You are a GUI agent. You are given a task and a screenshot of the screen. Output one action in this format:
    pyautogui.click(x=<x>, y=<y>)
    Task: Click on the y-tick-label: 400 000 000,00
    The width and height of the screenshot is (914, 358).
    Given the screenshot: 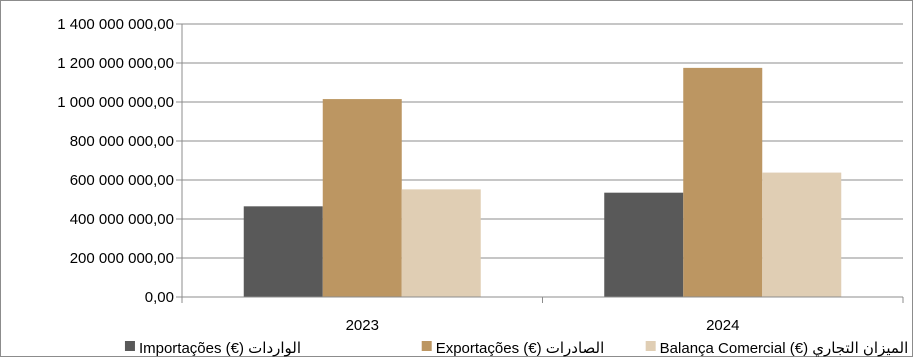 What is the action you would take?
    pyautogui.click(x=122, y=219)
    